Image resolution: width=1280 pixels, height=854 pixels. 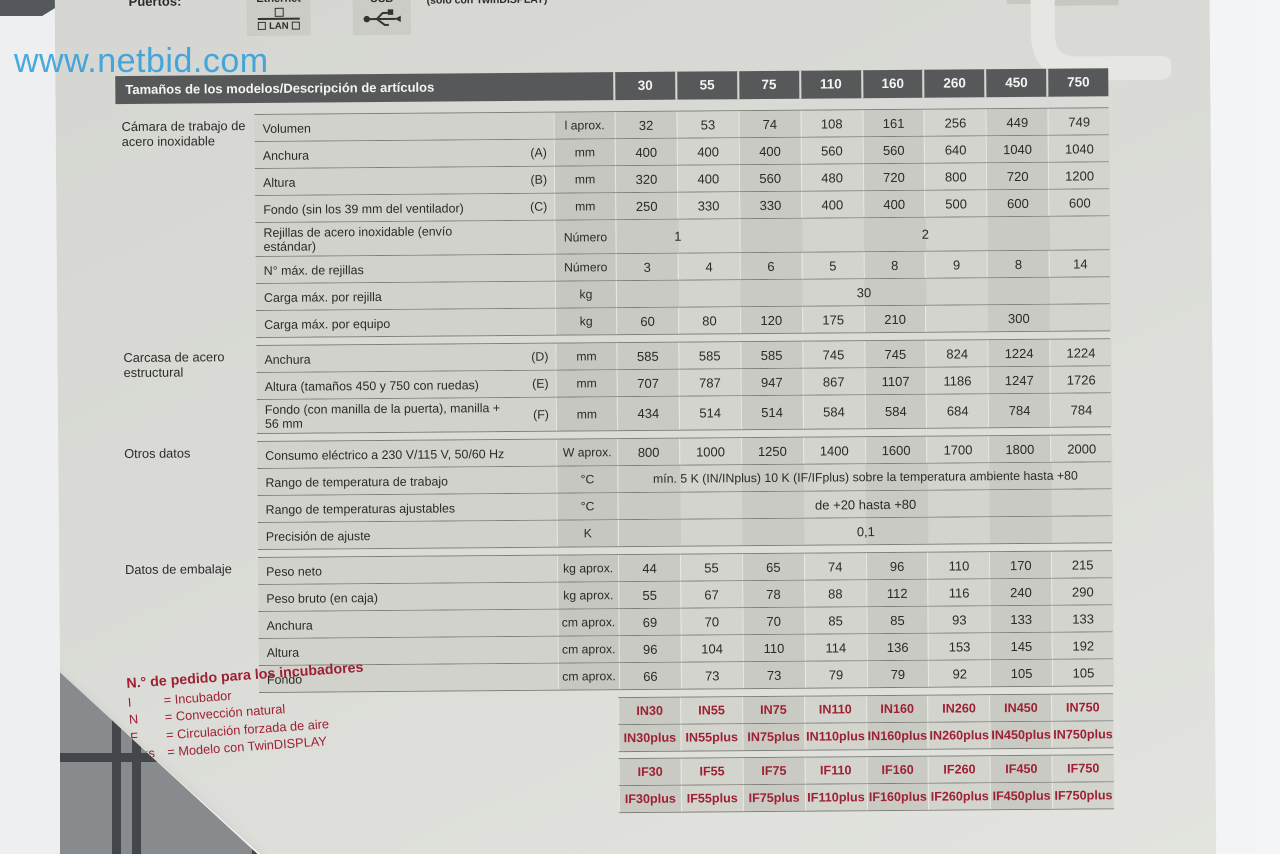 I want to click on section-category-label: Carcasa de acero estructural, so click(x=174, y=365).